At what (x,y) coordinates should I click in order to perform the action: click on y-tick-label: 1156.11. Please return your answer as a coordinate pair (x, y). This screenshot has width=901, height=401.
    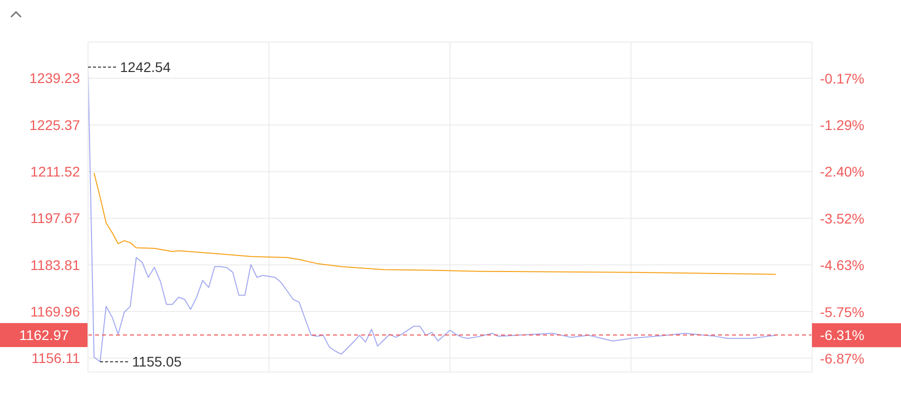
    Looking at the image, I should click on (55, 358).